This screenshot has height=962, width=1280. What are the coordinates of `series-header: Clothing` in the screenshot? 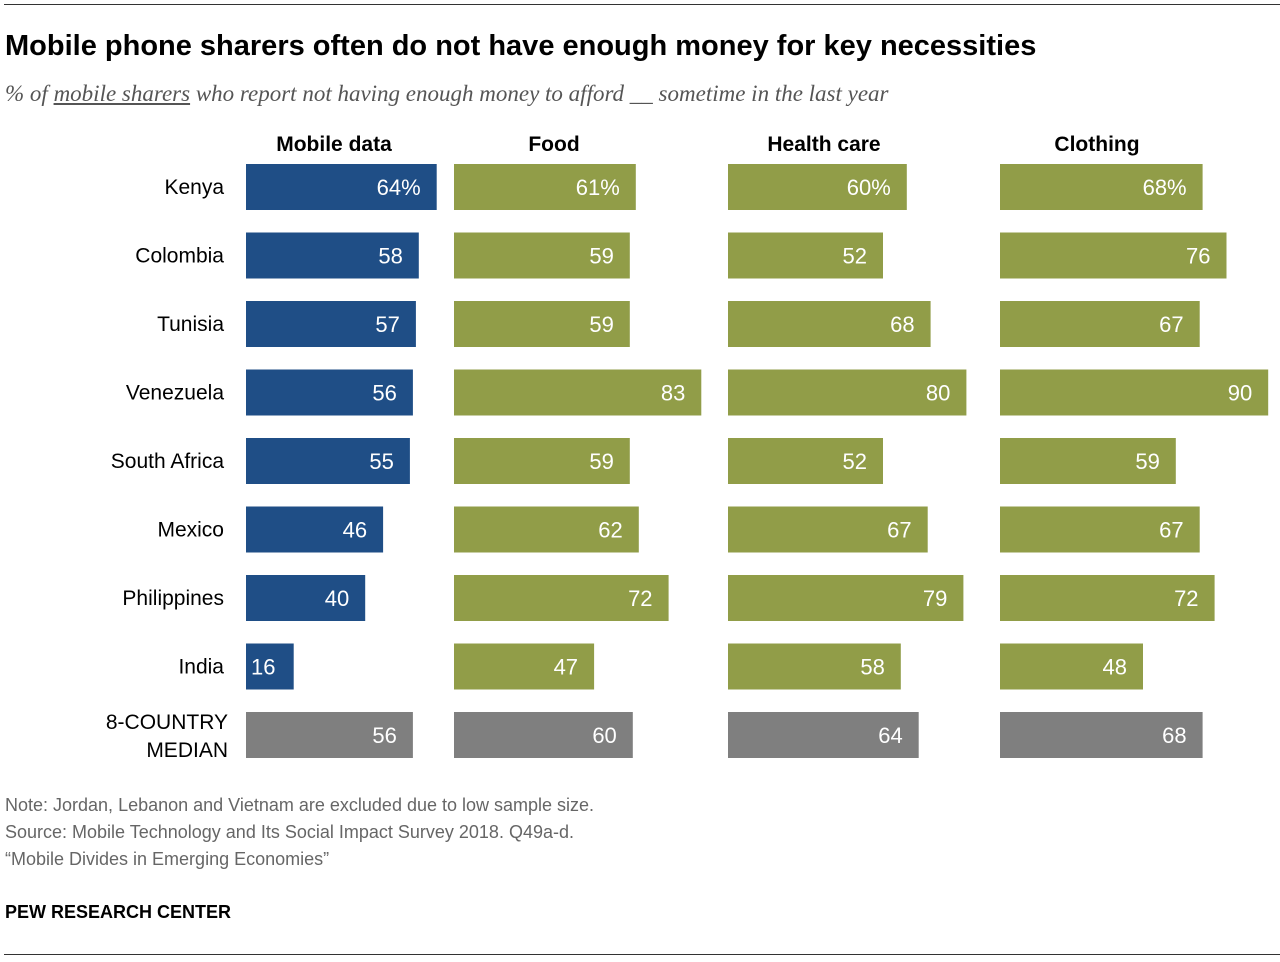 It's located at (1096, 144).